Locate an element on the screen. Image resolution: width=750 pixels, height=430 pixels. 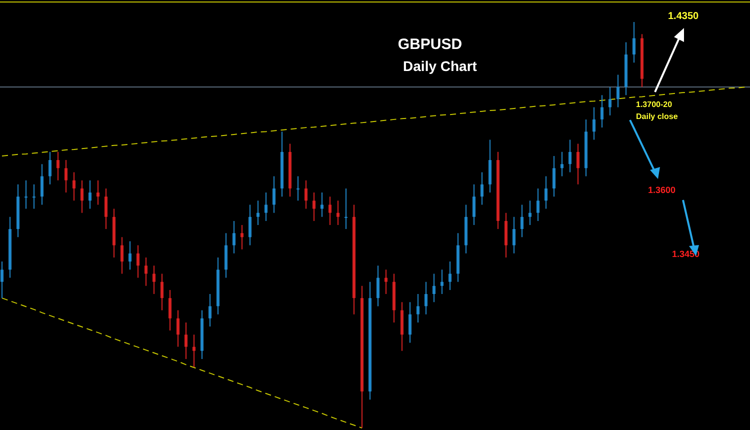
annotation: 1.3700-20 is located at coordinates (654, 104).